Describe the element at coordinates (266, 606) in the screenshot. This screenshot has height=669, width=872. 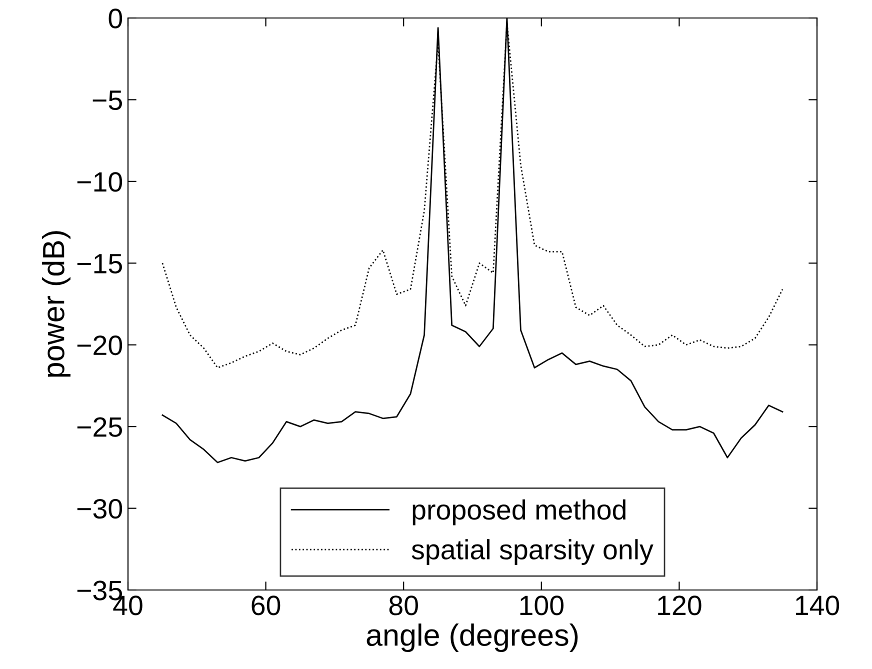
I see `x-tick-label: 60` at that location.